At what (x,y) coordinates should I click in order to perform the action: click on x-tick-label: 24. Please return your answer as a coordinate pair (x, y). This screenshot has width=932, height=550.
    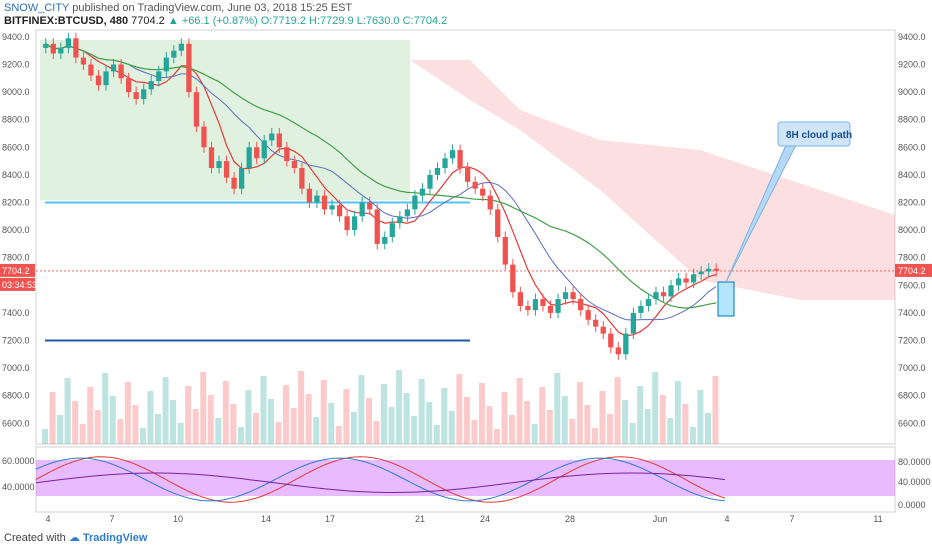
    Looking at the image, I should click on (485, 519).